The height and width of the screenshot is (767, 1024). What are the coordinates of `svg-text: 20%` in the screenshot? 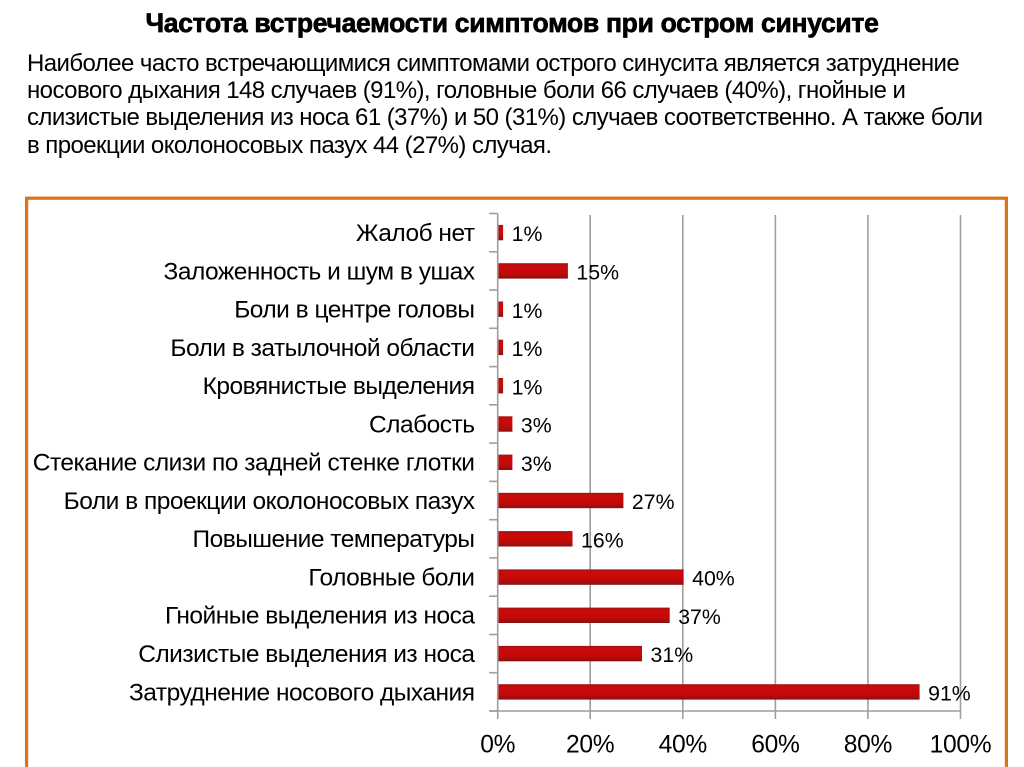 It's located at (590, 745).